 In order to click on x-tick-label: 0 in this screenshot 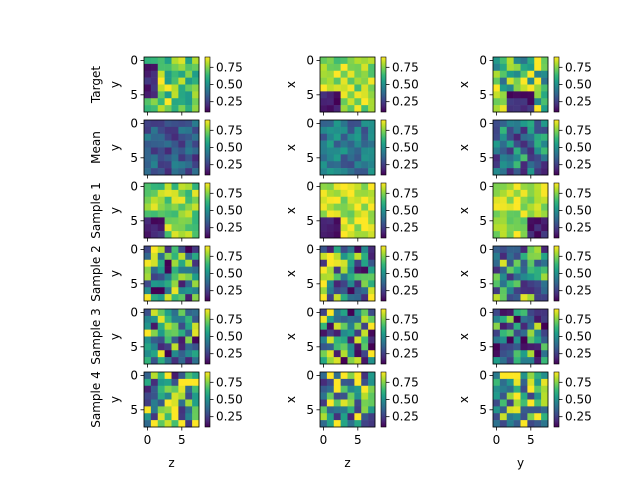, I will do `click(148, 440)`.